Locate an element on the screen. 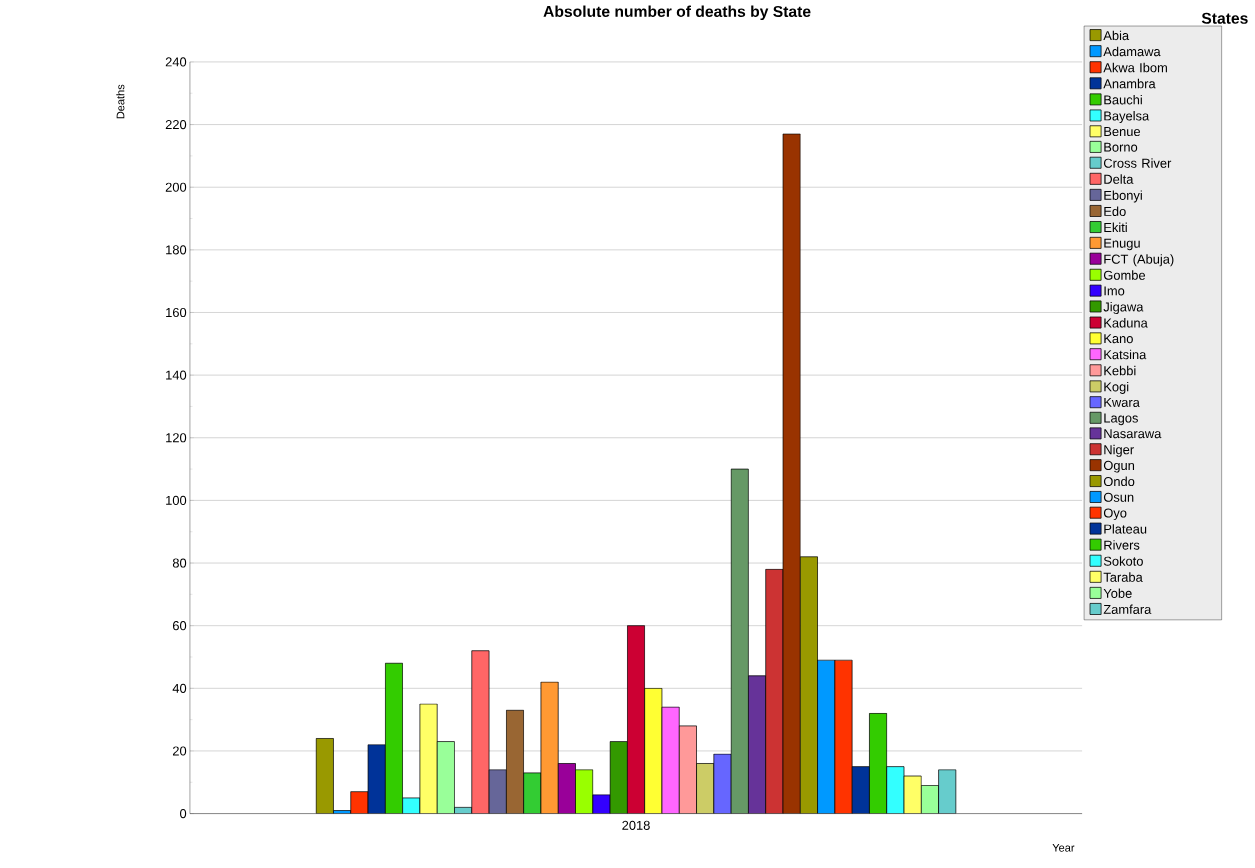  legend-label: Benue is located at coordinates (1122, 132).